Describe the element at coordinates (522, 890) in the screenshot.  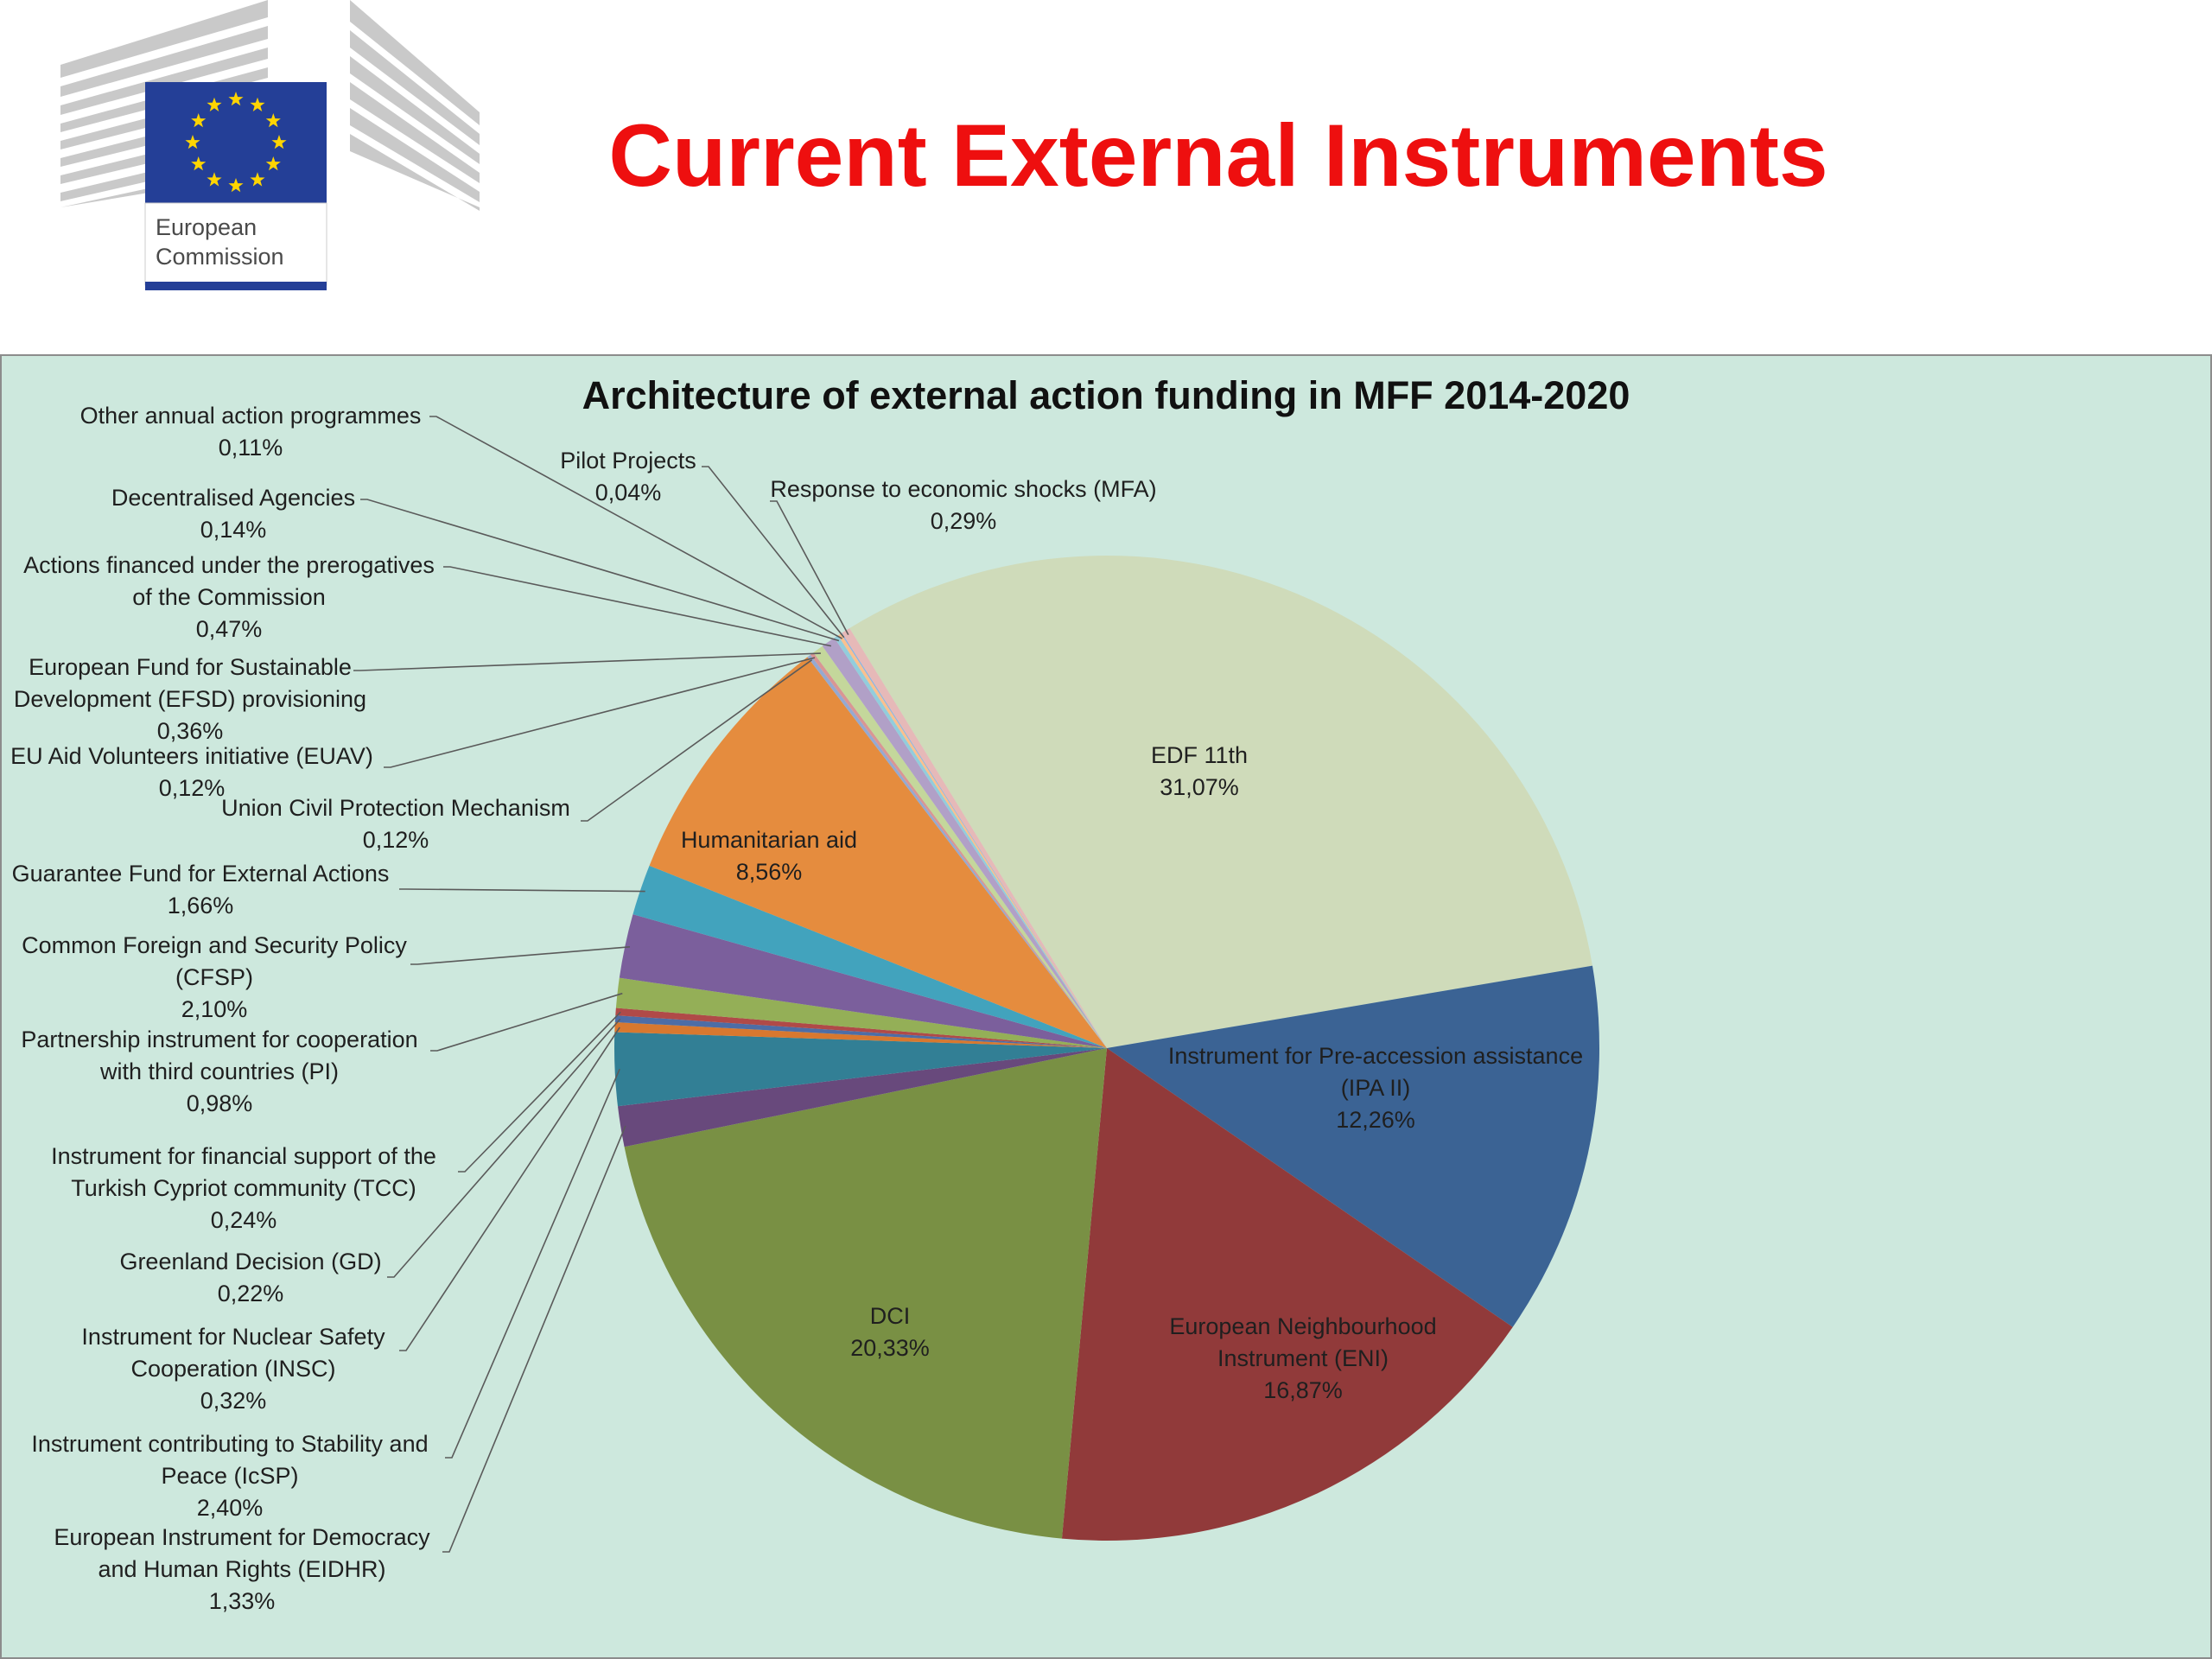
I see `leader-line-gfea` at that location.